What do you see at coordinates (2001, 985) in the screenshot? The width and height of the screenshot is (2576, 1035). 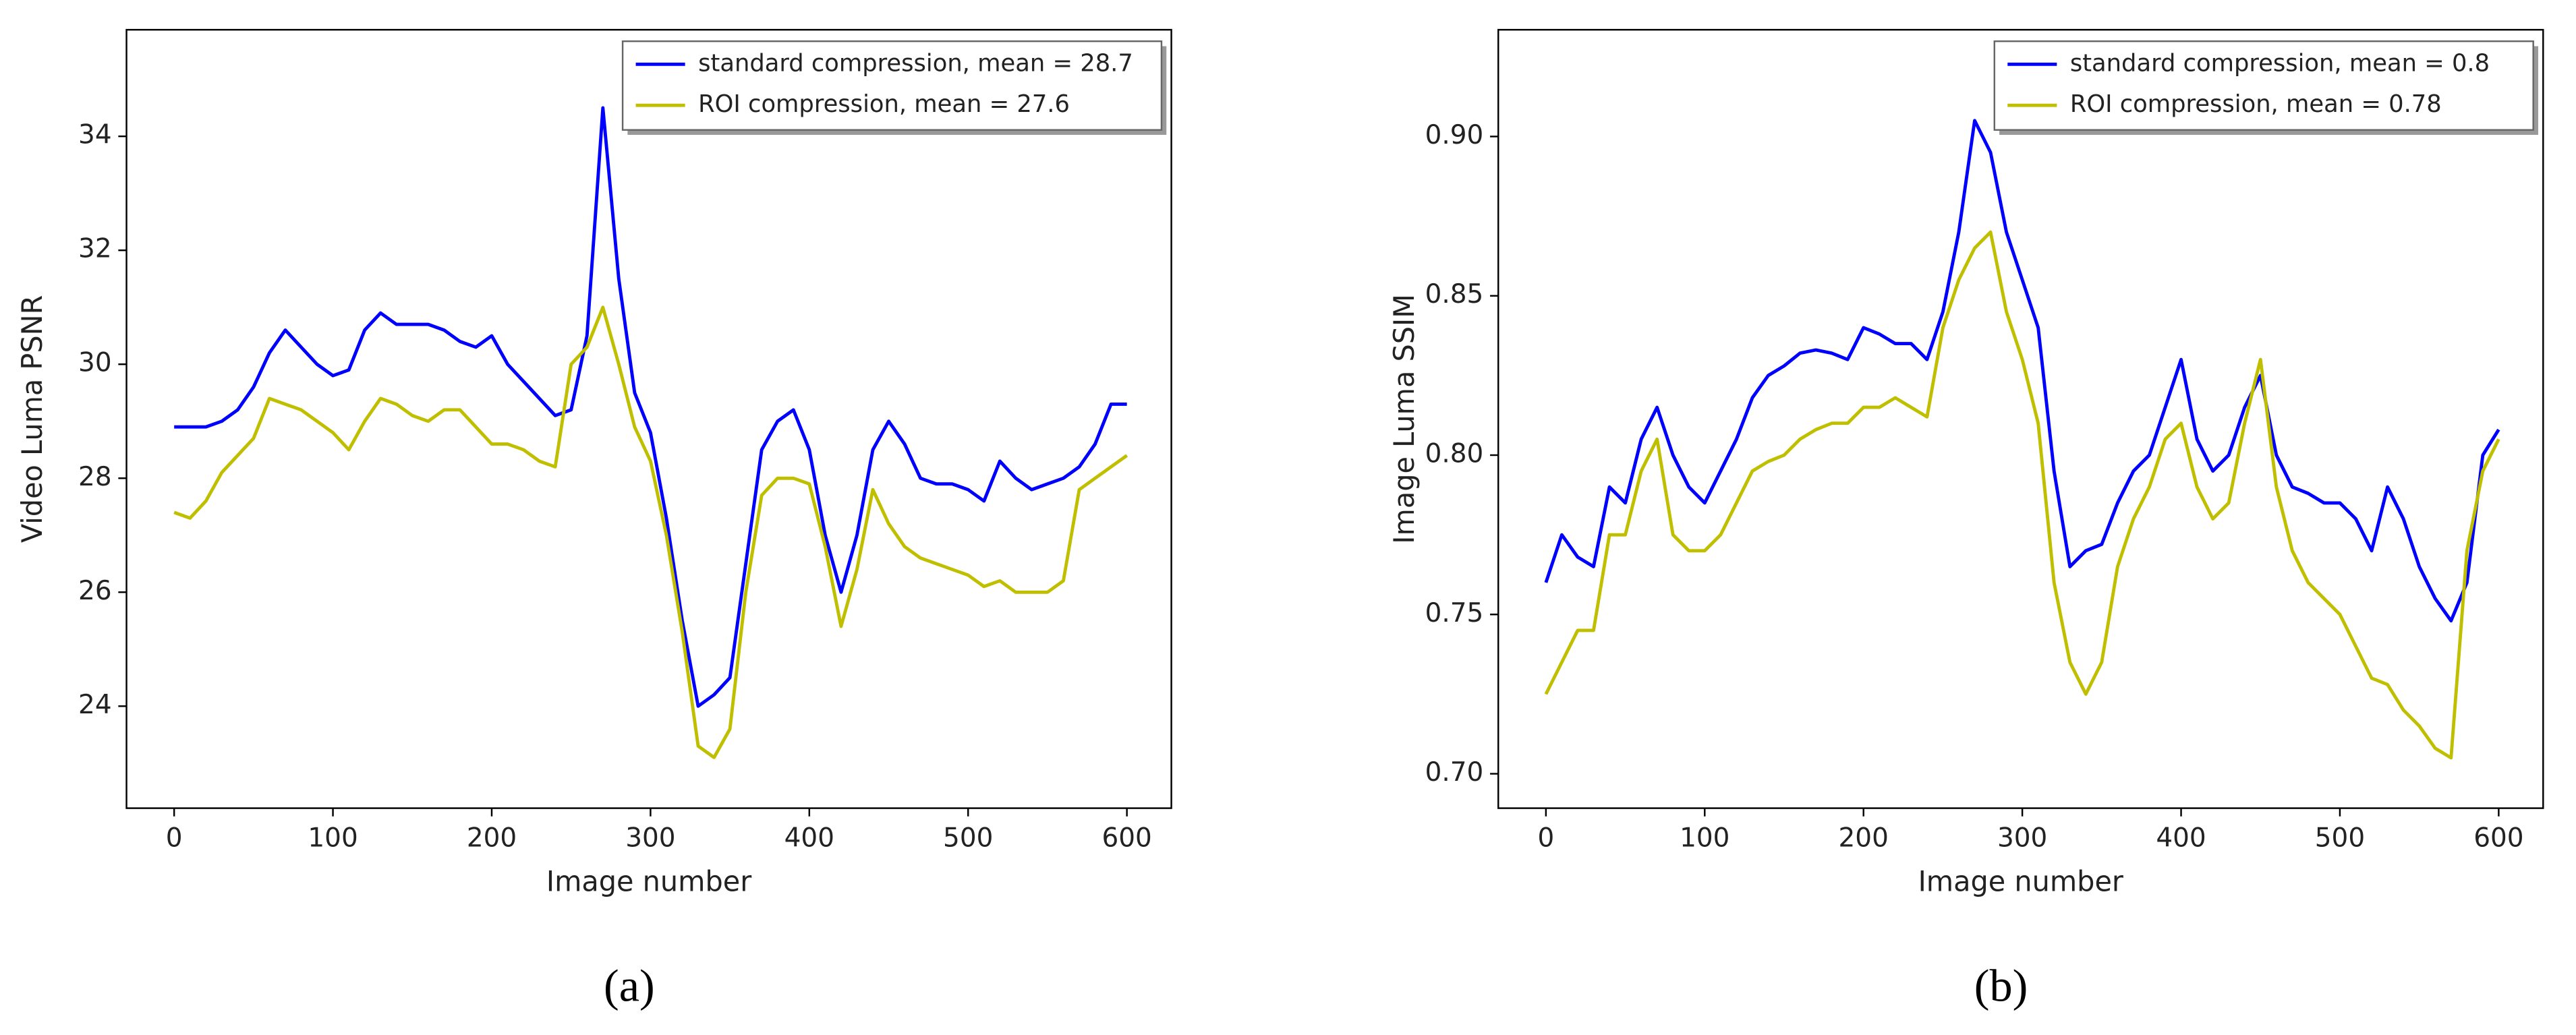 I see `caption: (b)` at bounding box center [2001, 985].